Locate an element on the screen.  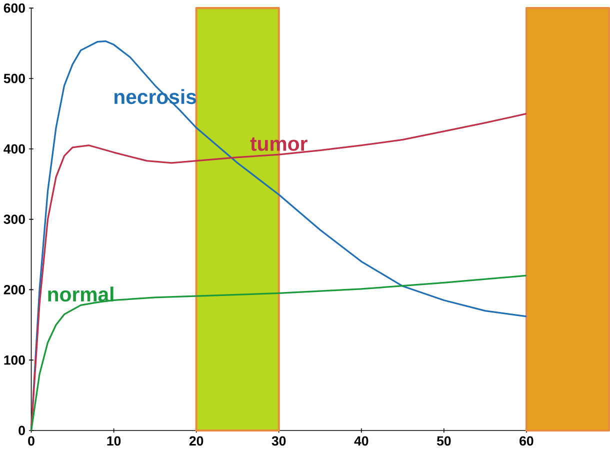
y-tick-label: 600 is located at coordinates (14, 8).